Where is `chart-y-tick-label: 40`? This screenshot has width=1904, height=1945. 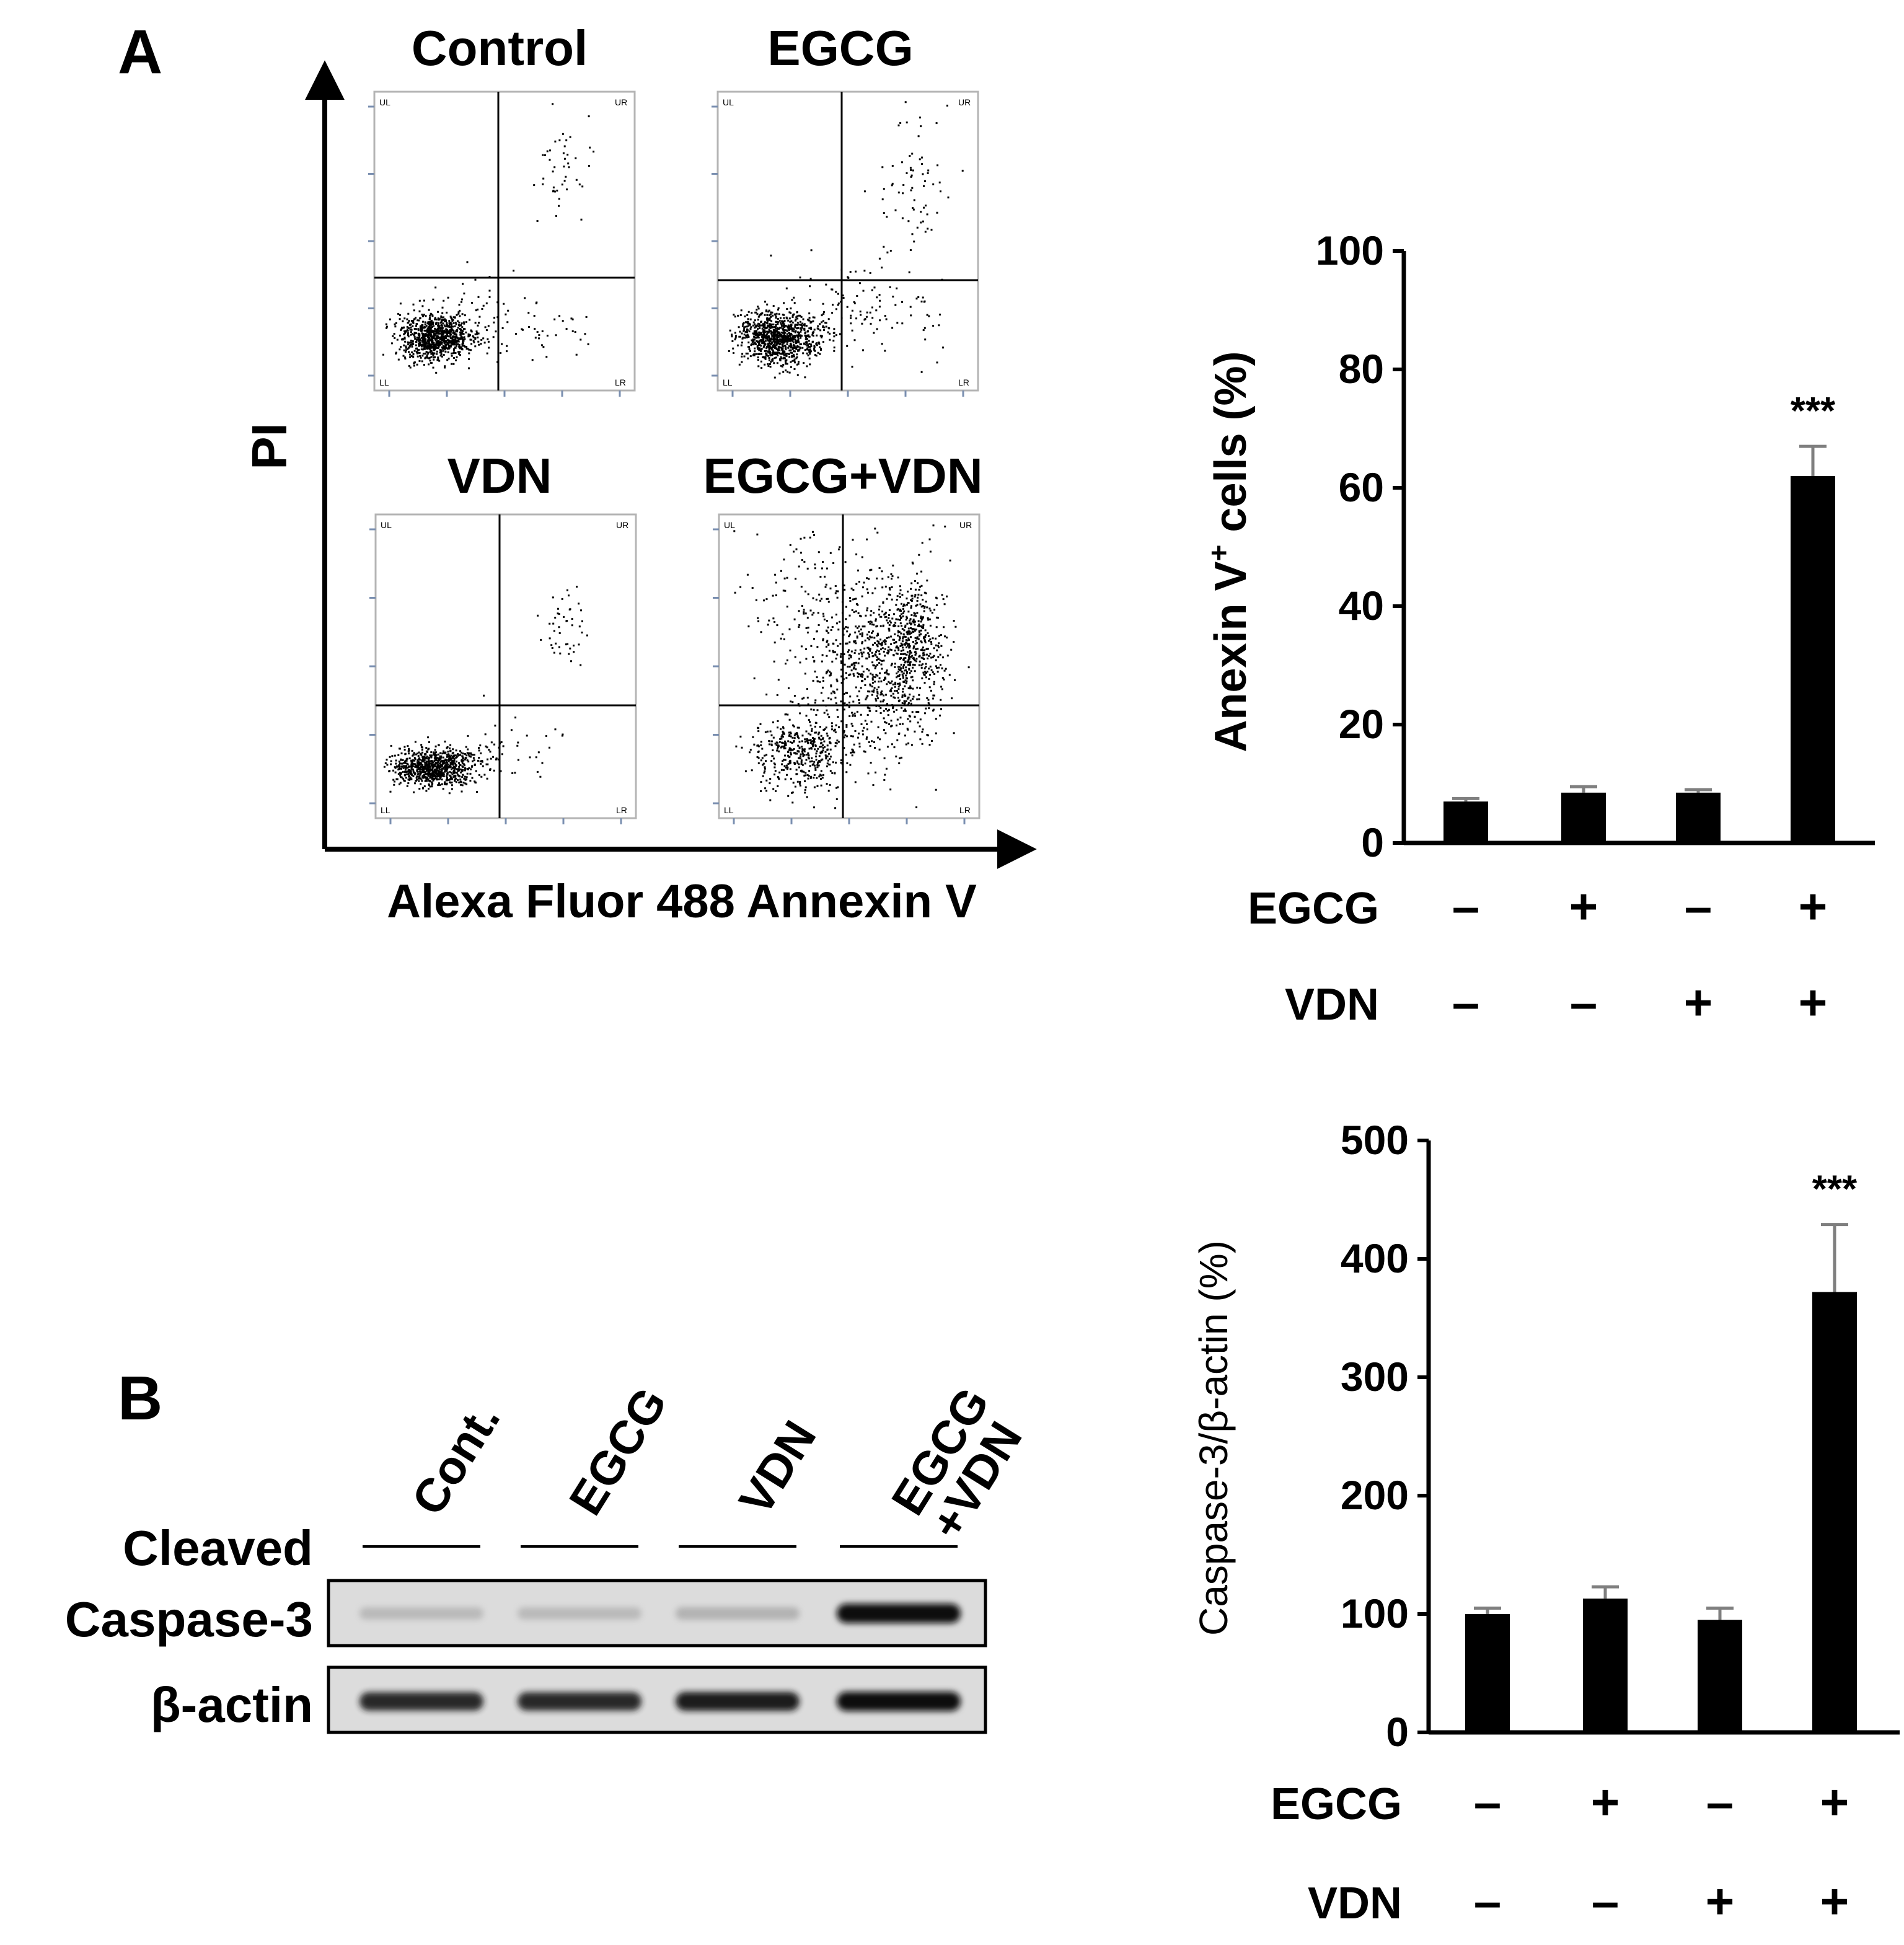 chart-y-tick-label: 40 is located at coordinates (1361, 605).